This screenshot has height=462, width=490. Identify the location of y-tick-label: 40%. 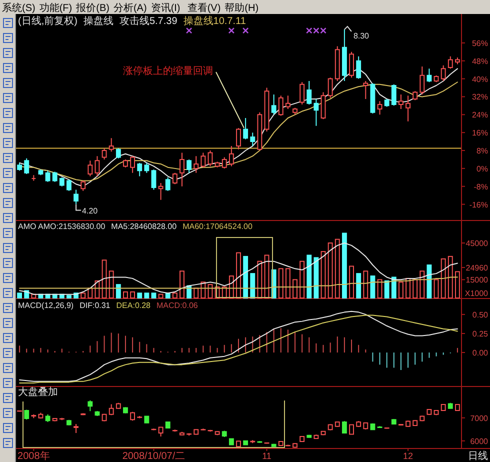
(480, 79).